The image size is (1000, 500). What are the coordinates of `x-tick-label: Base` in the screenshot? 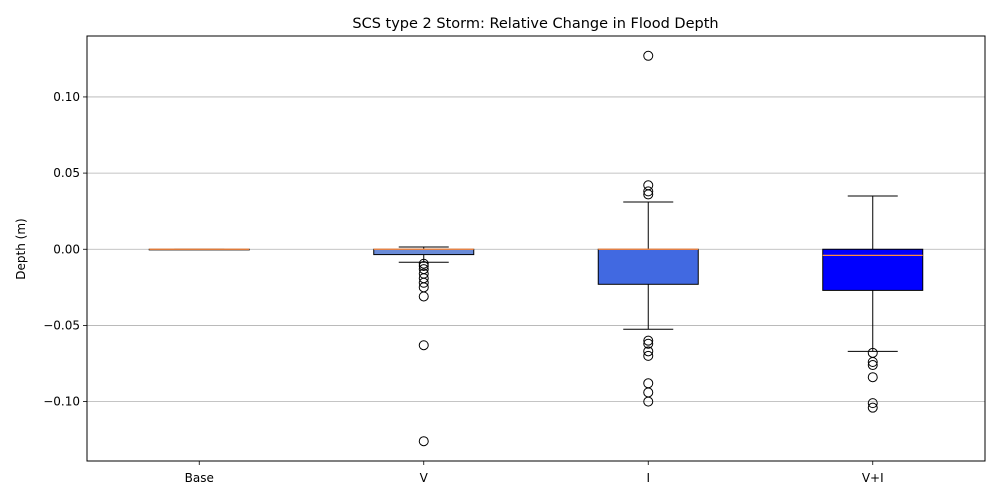 It's located at (199, 478).